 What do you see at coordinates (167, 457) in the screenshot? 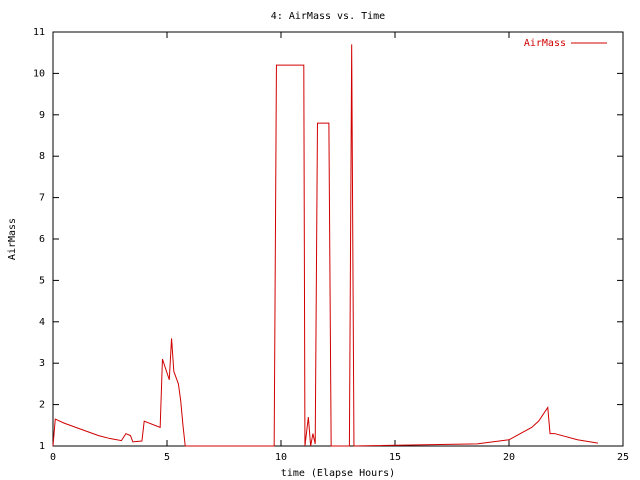
I see `x-tick-label: 5` at bounding box center [167, 457].